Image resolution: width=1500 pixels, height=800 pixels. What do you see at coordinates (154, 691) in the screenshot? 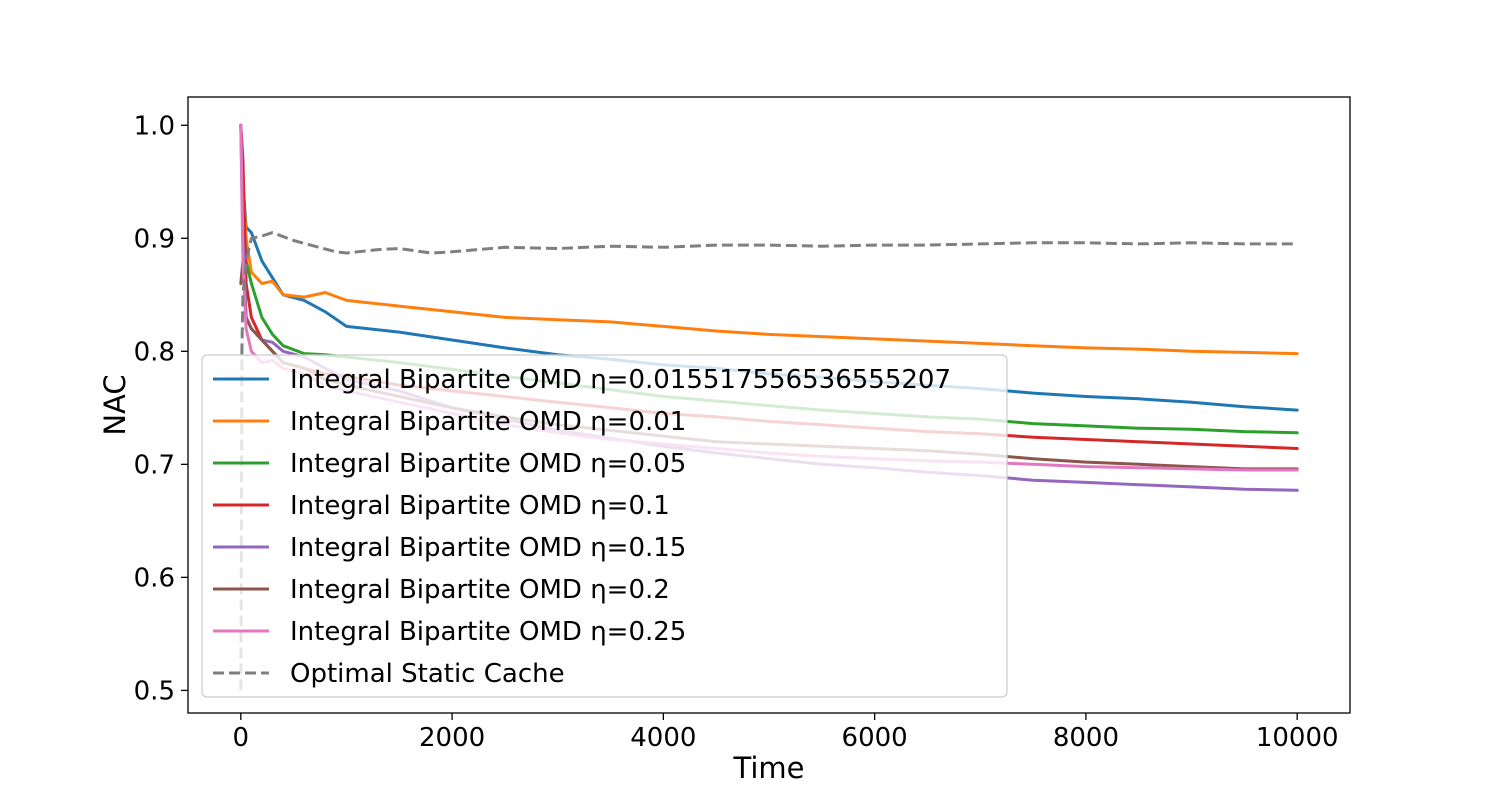
I see `y-tick-label: 0.5` at bounding box center [154, 691].